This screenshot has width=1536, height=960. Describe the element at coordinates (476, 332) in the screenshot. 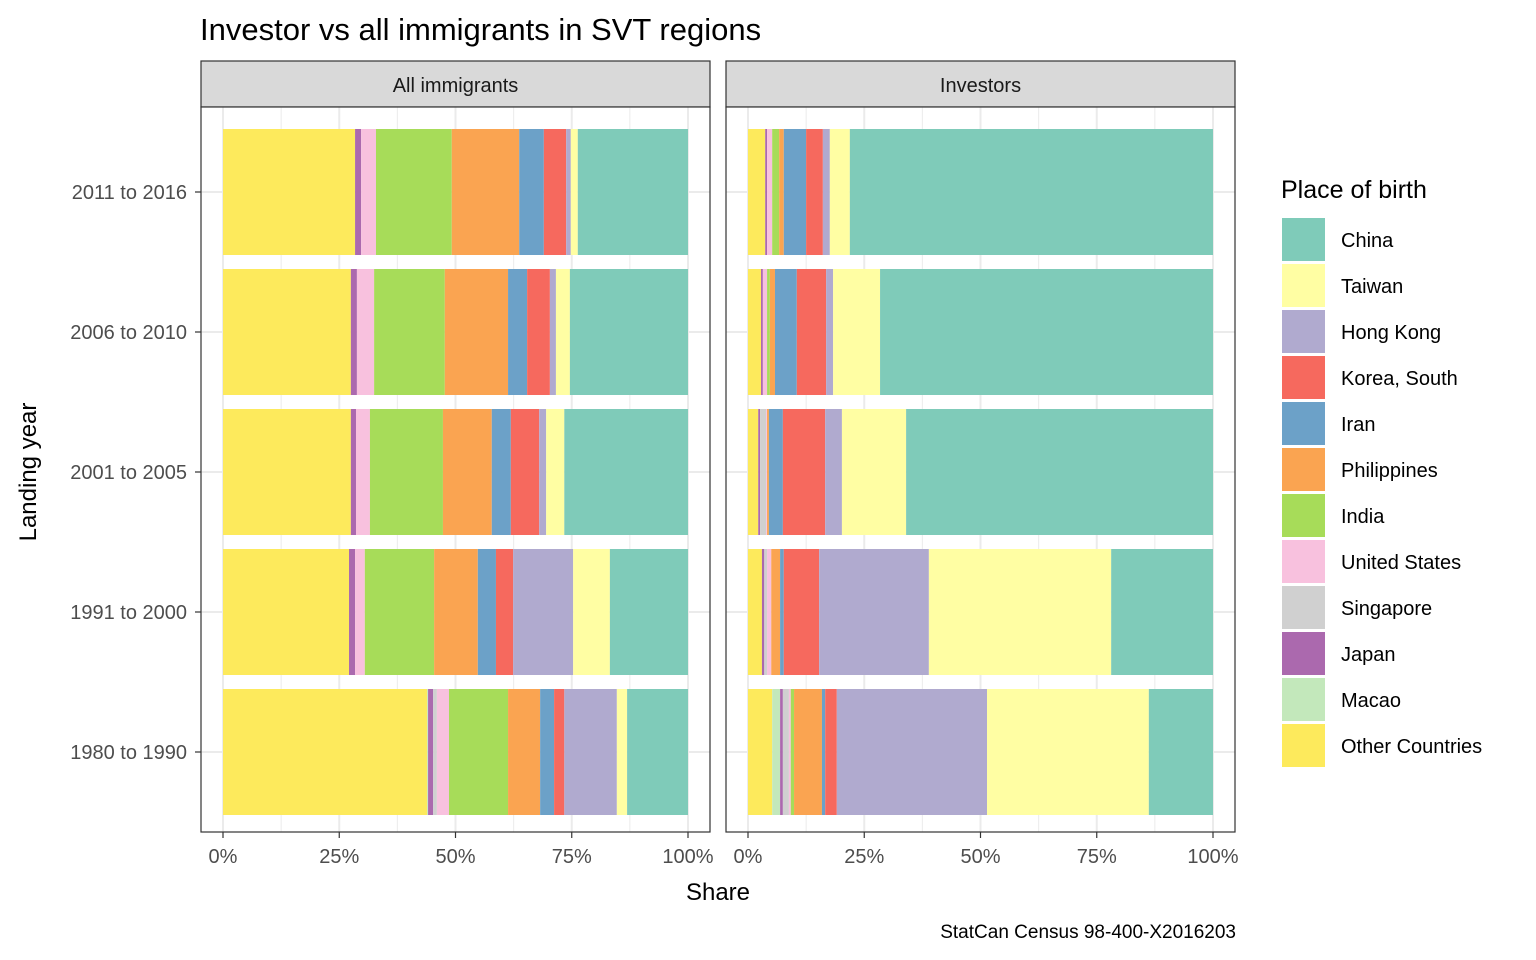

I see `bar-segment-philippines-2006-to-2010` at that location.